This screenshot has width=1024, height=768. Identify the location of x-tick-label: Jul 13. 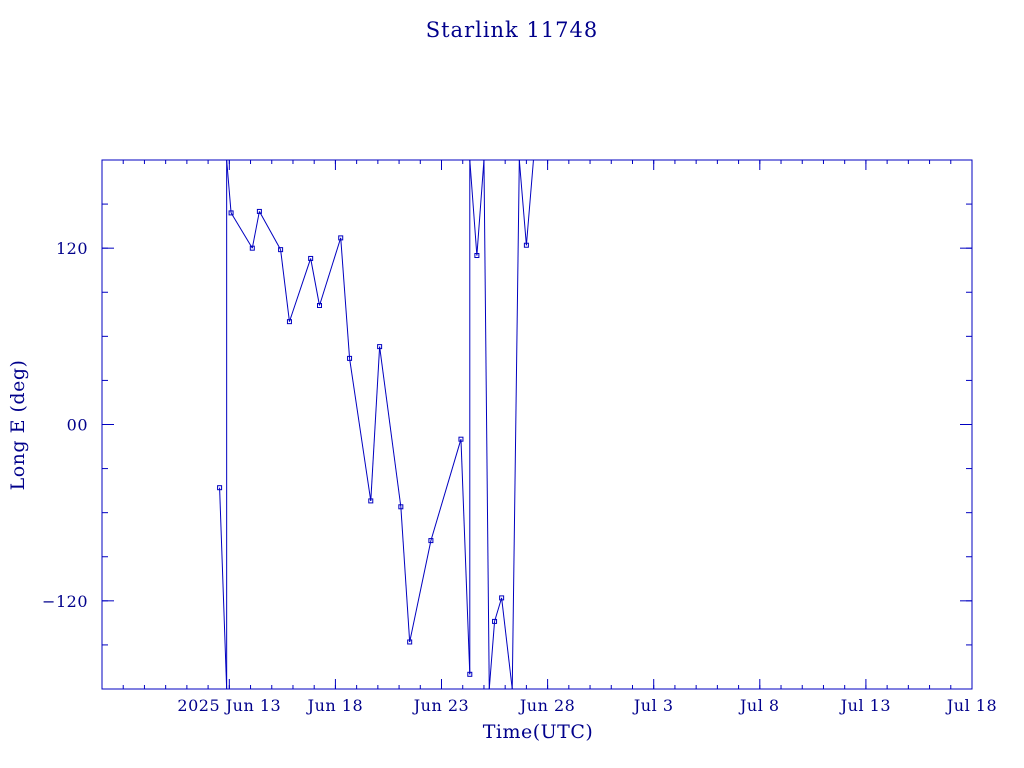
(865, 705).